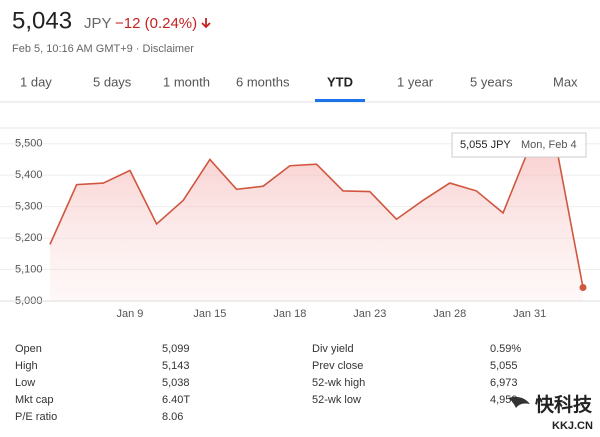 This screenshot has width=600, height=437. What do you see at coordinates (176, 400) in the screenshot?
I see `stat-value: 6.40T` at bounding box center [176, 400].